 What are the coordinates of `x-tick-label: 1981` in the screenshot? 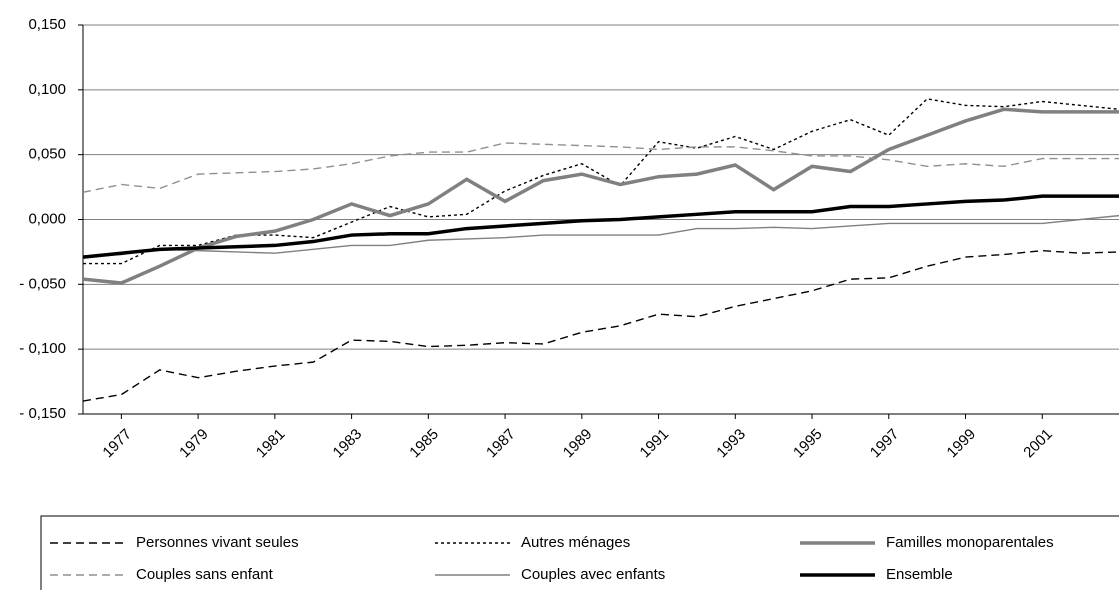 It's located at (271, 444).